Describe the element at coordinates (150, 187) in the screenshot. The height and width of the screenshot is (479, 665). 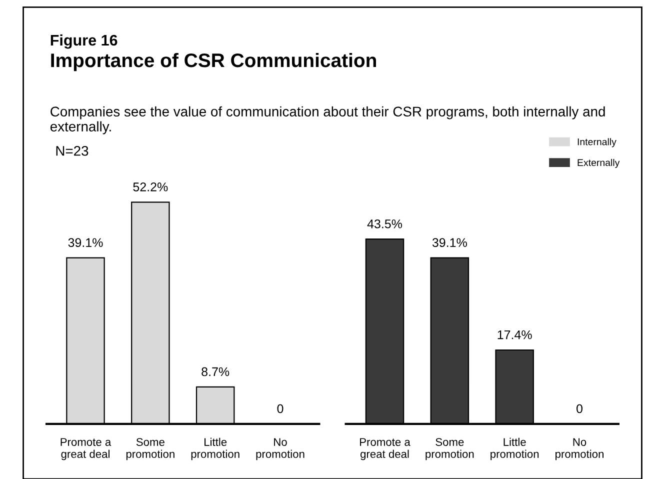
I see `data-label: 52.2%` at that location.